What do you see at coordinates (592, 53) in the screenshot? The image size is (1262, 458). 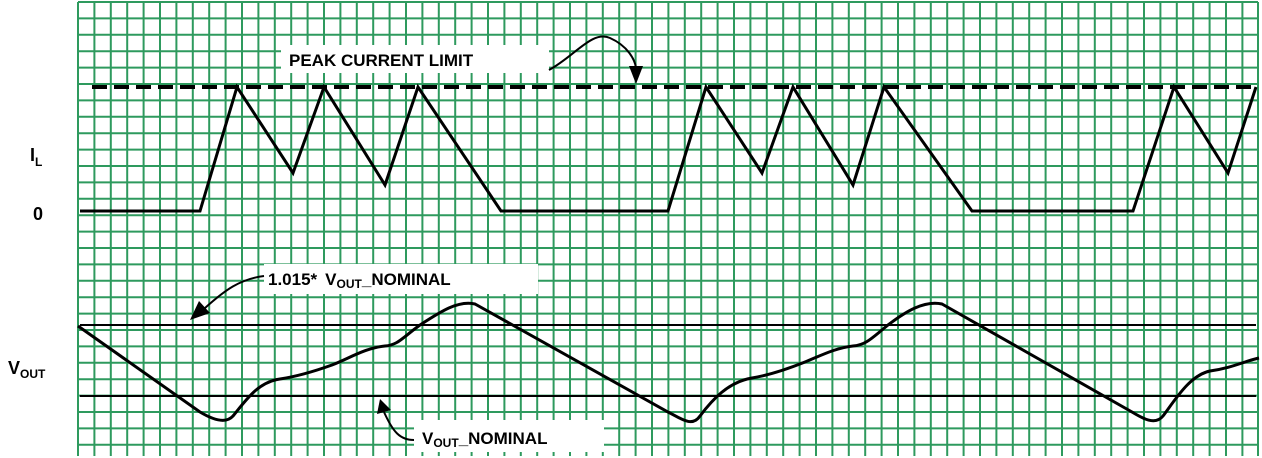 I see `peak-arrow` at bounding box center [592, 53].